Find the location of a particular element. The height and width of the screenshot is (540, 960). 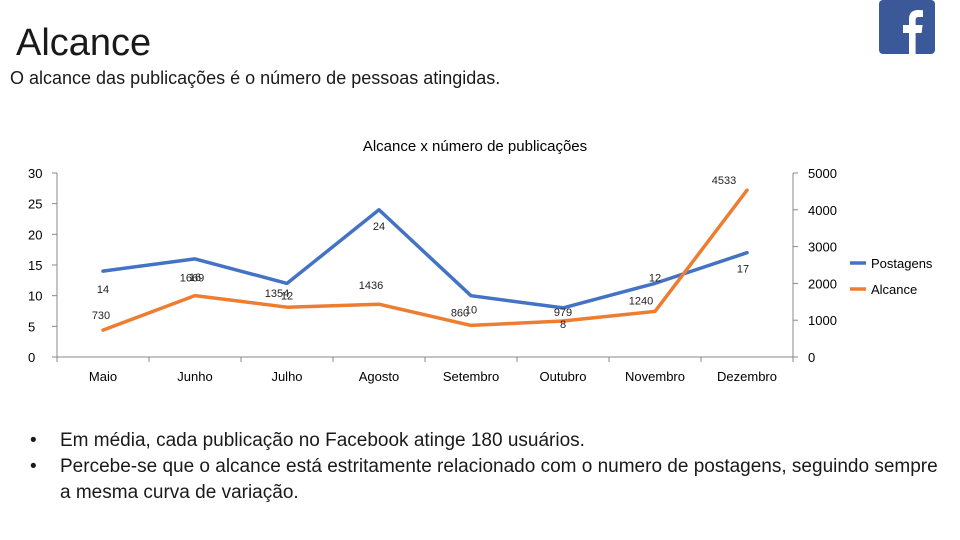

data-label-alcance: 1240 is located at coordinates (641, 301).